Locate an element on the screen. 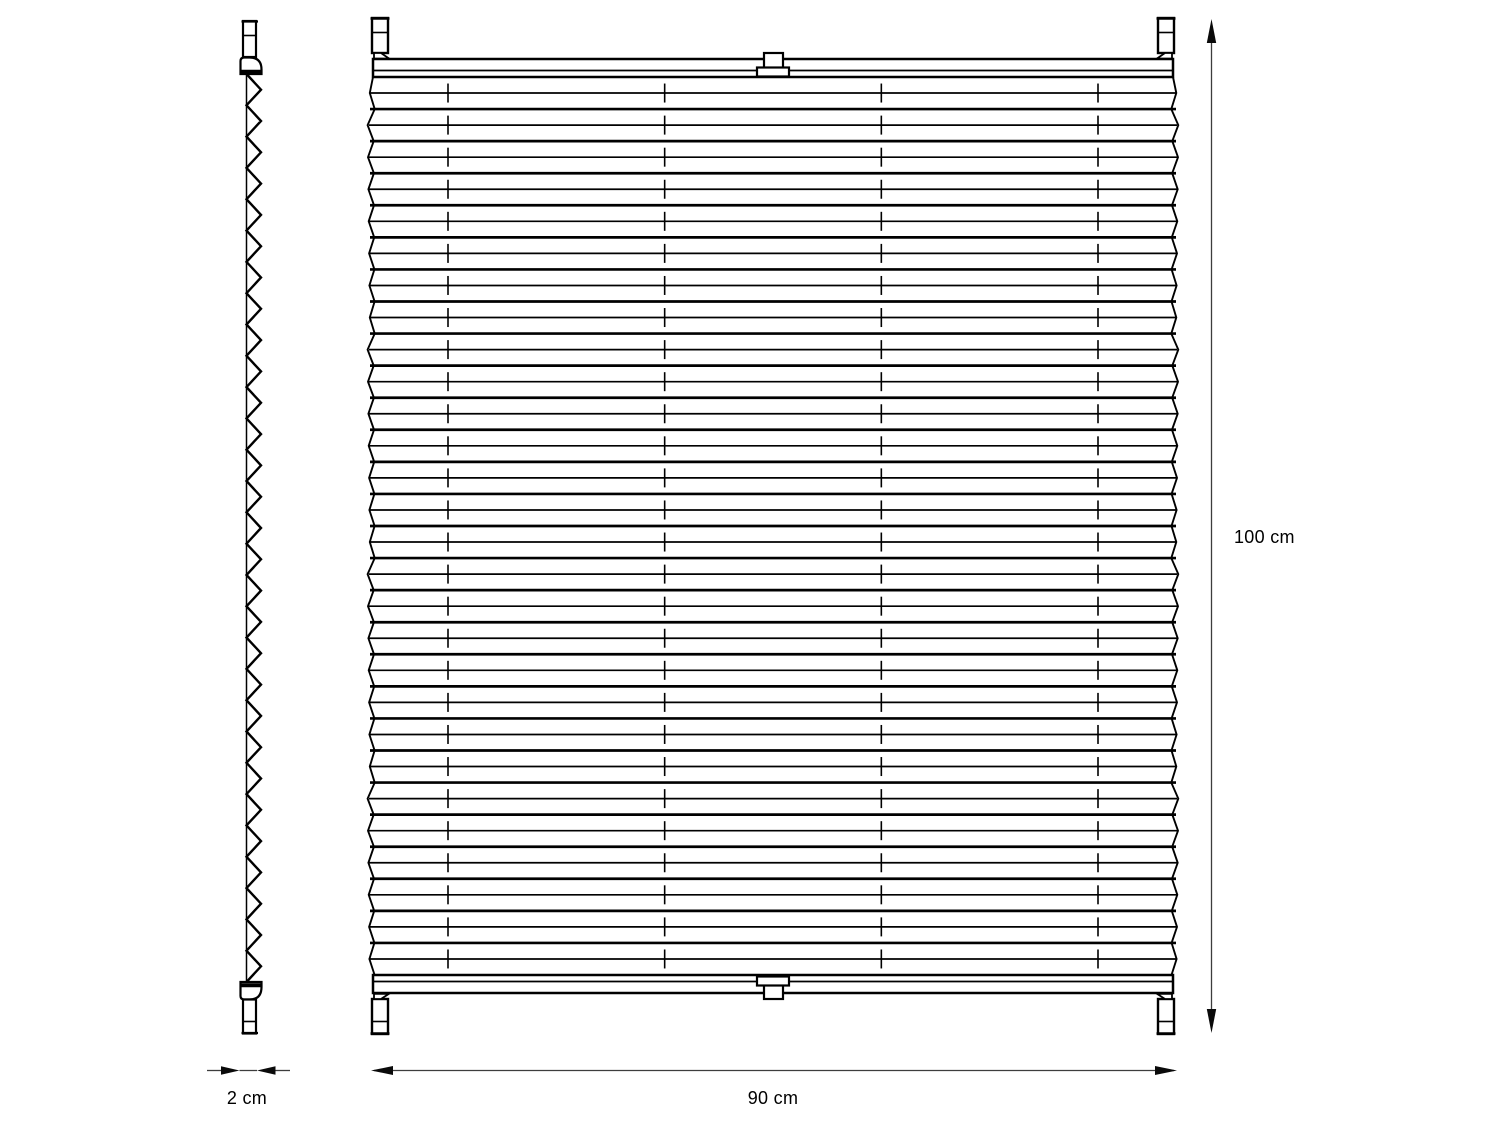 This screenshot has width=1500, height=1125. width-dimension-label: 90 cm is located at coordinates (773, 1098).